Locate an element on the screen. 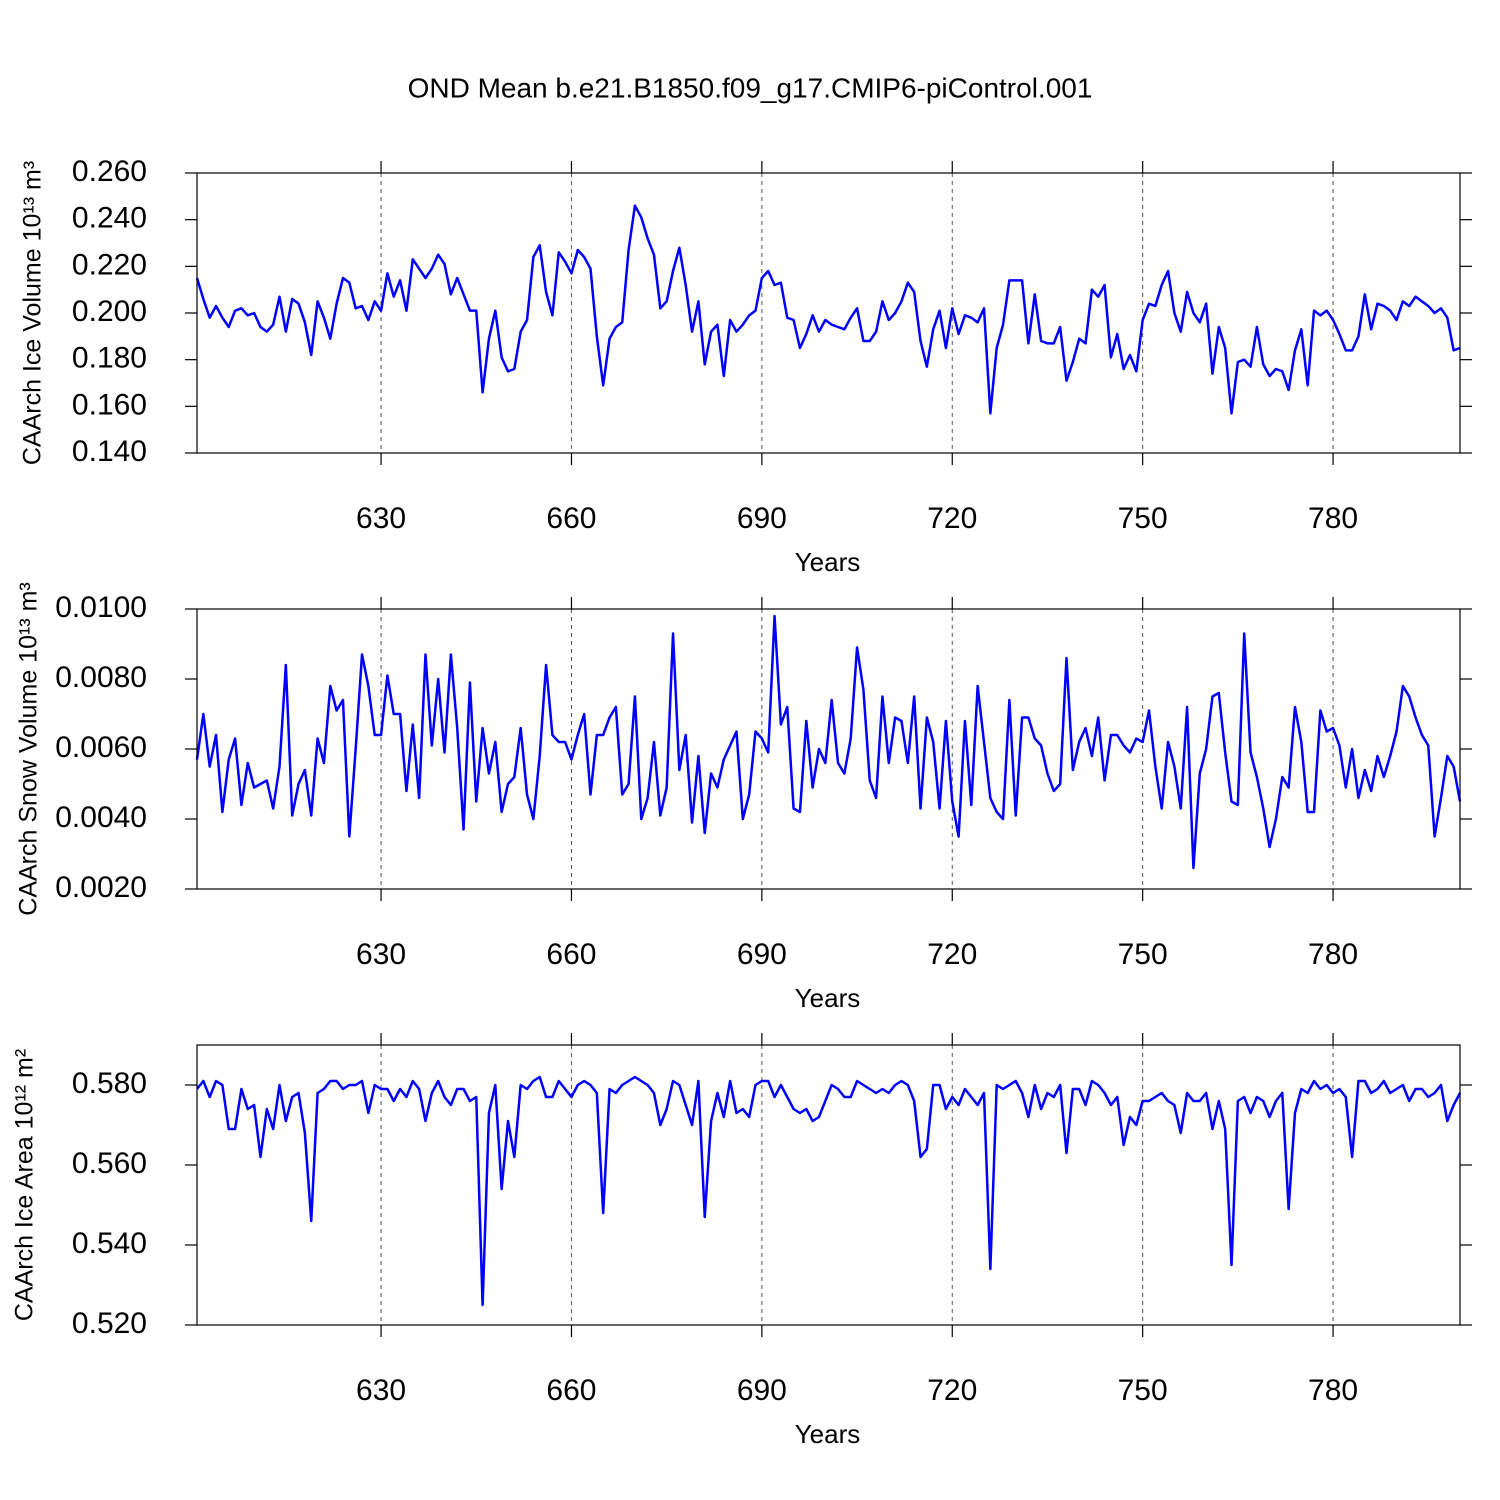  y-tick-label: 0.160 is located at coordinates (109, 404).